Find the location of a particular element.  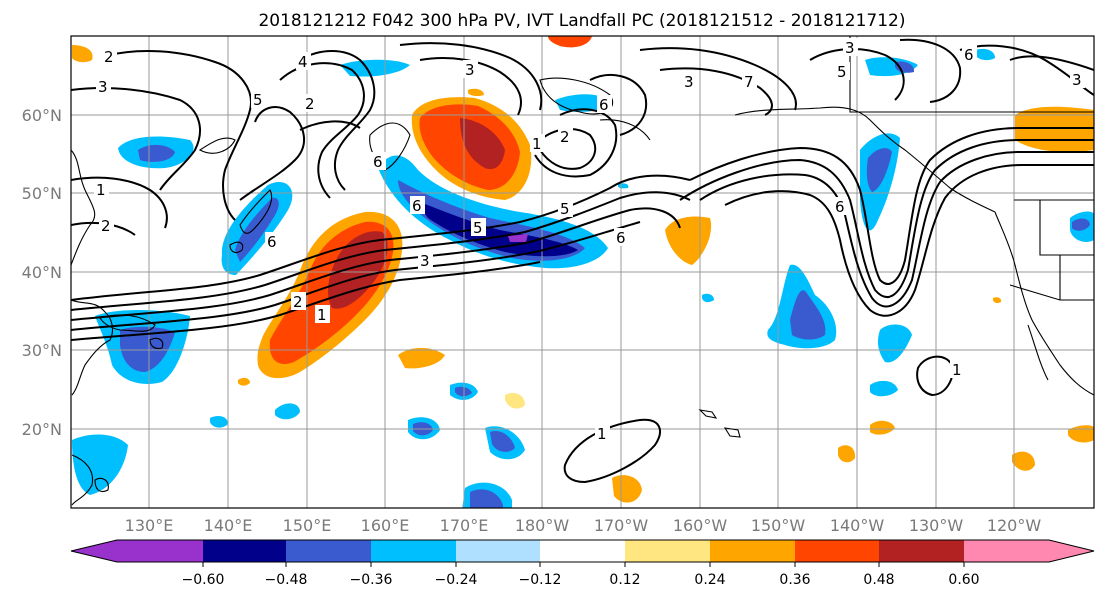

lon-label: 160°E is located at coordinates (385, 525).